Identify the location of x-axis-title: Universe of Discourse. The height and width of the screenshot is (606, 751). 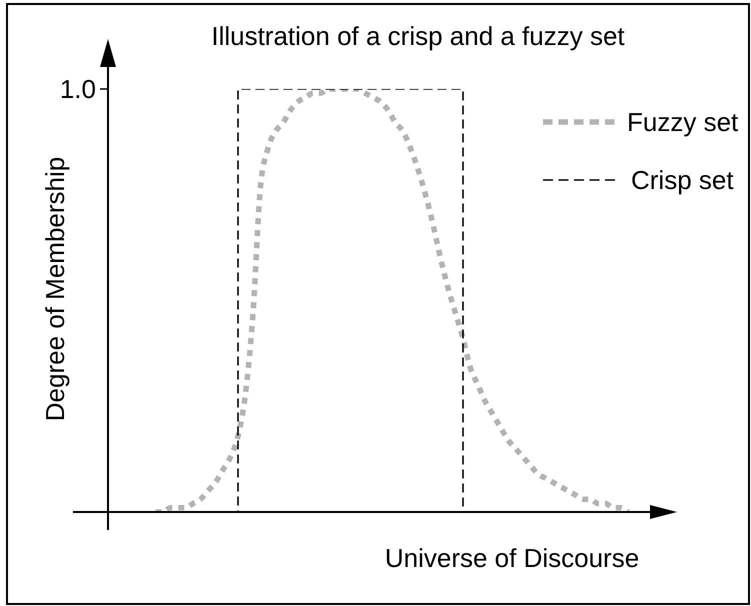
(512, 558).